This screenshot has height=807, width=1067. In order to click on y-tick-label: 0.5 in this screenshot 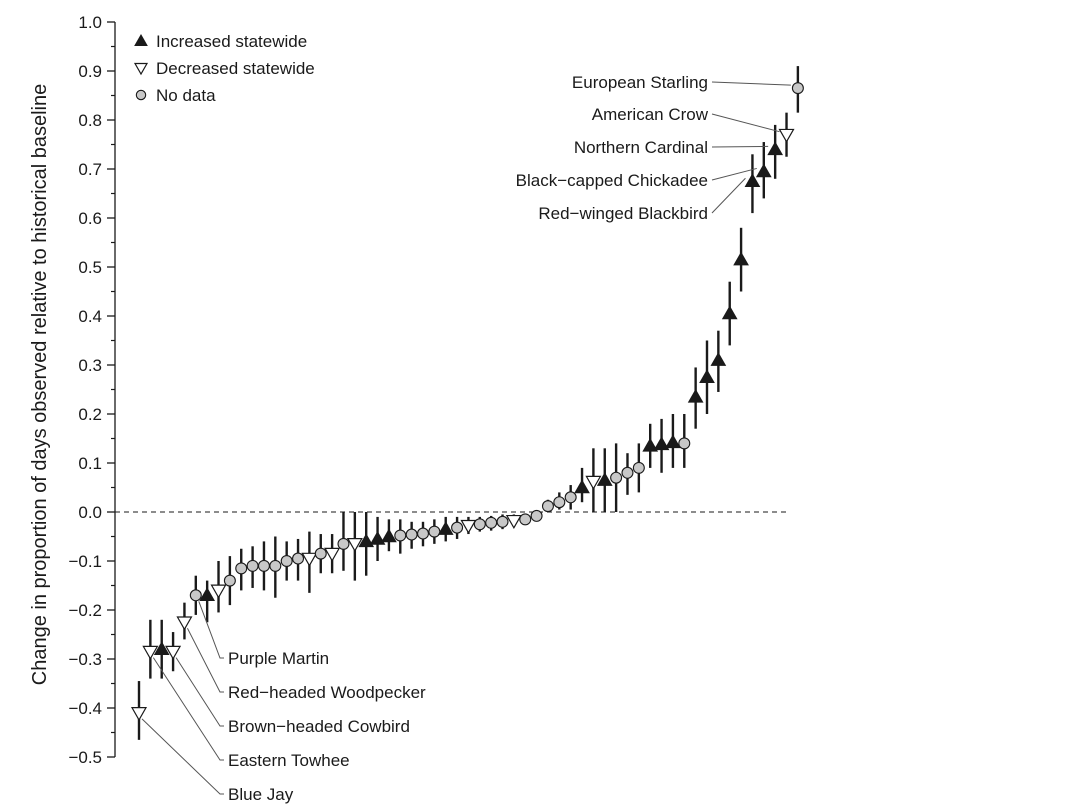, I will do `click(90, 267)`.